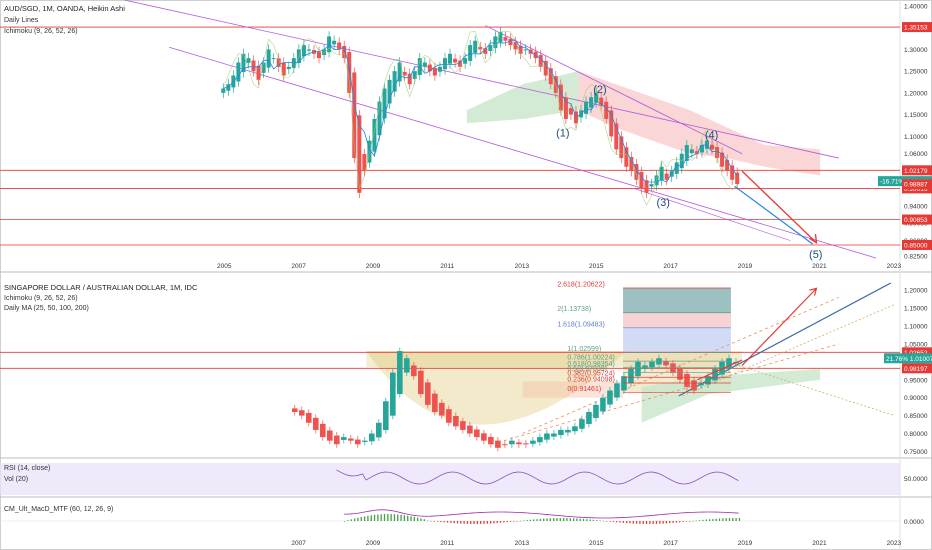 The image size is (932, 550). What do you see at coordinates (562, 133) in the screenshot?
I see `elliott-wave-label: (1)` at bounding box center [562, 133].